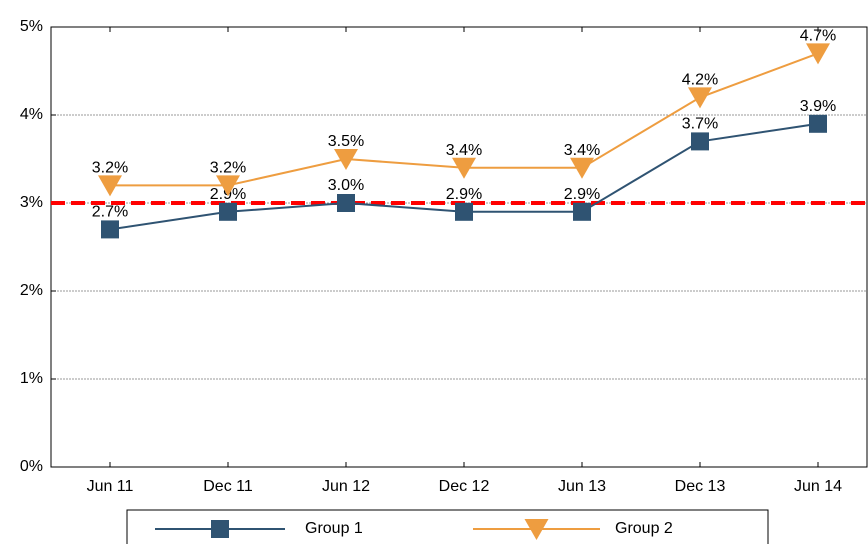  Describe the element at coordinates (346, 486) in the screenshot. I see `x-tick-label: Jun 12` at that location.